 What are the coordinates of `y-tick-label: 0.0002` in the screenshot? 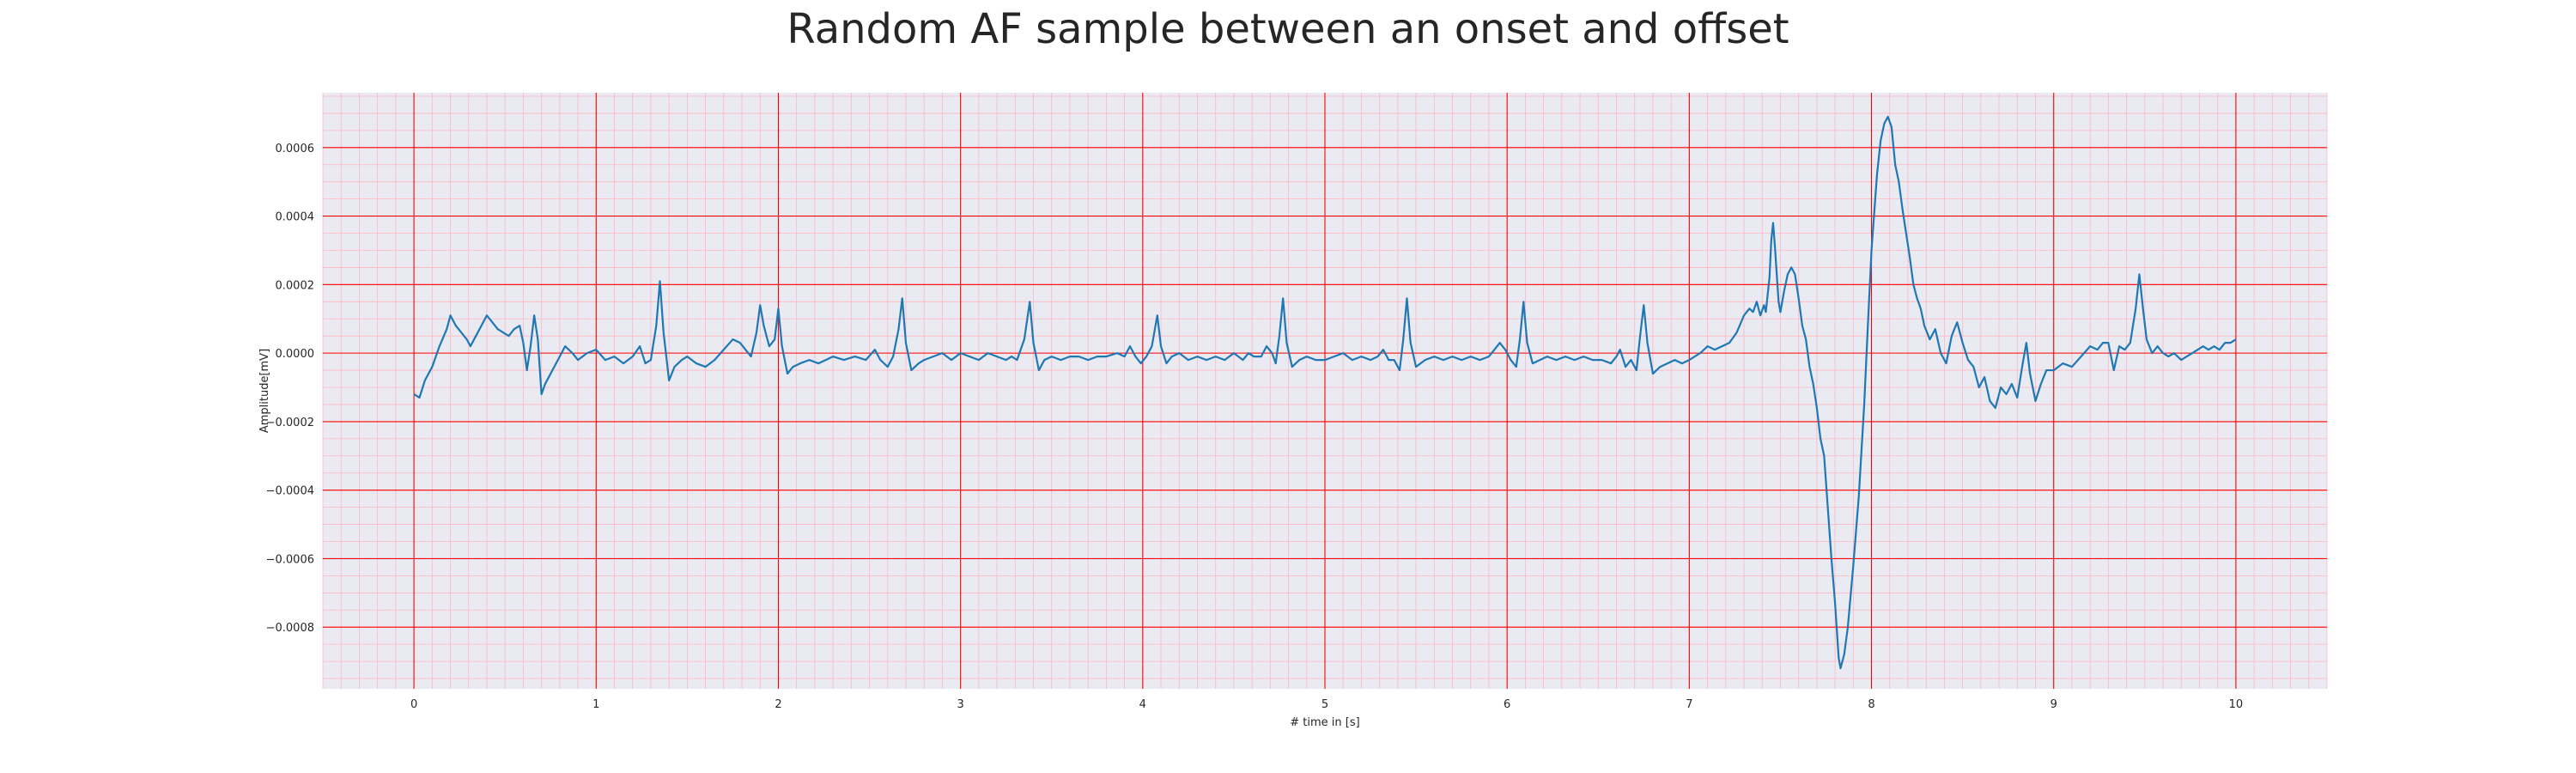 It's located at (295, 285).